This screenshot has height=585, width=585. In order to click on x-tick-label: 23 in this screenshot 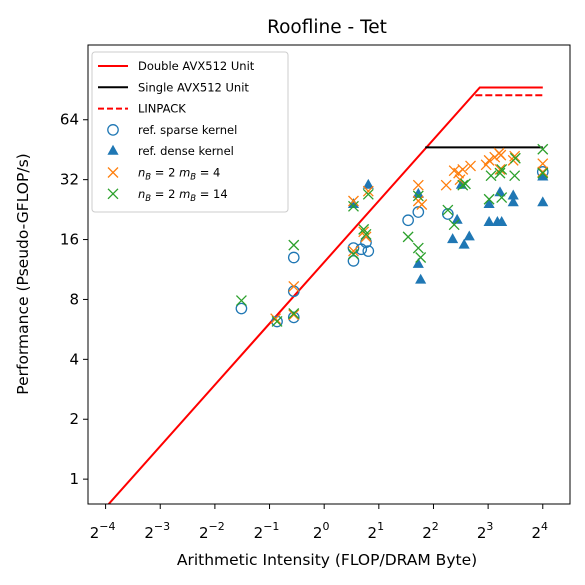, I will do `click(485, 531)`.